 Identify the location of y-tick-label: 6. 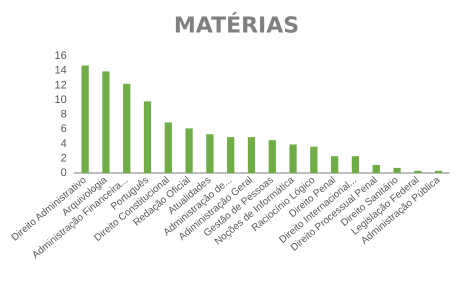
(63, 129).